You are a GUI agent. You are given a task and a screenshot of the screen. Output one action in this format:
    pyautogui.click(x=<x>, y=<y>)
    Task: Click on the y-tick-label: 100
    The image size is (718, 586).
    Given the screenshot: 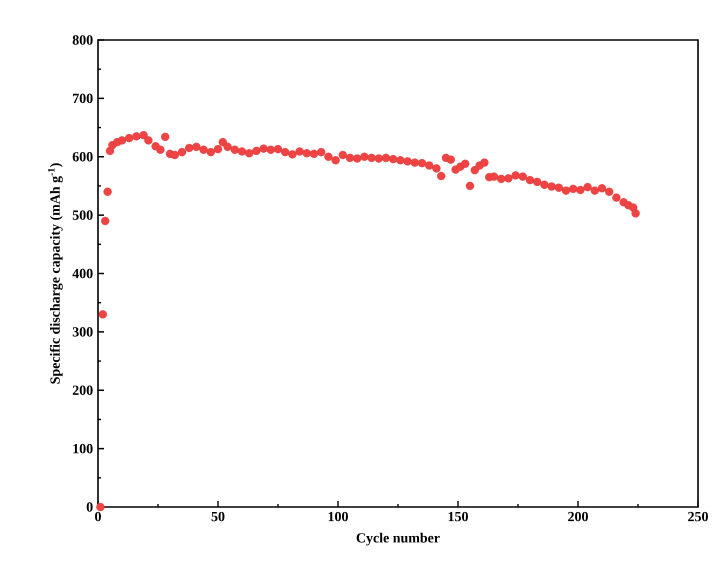 What is the action you would take?
    pyautogui.click(x=83, y=449)
    